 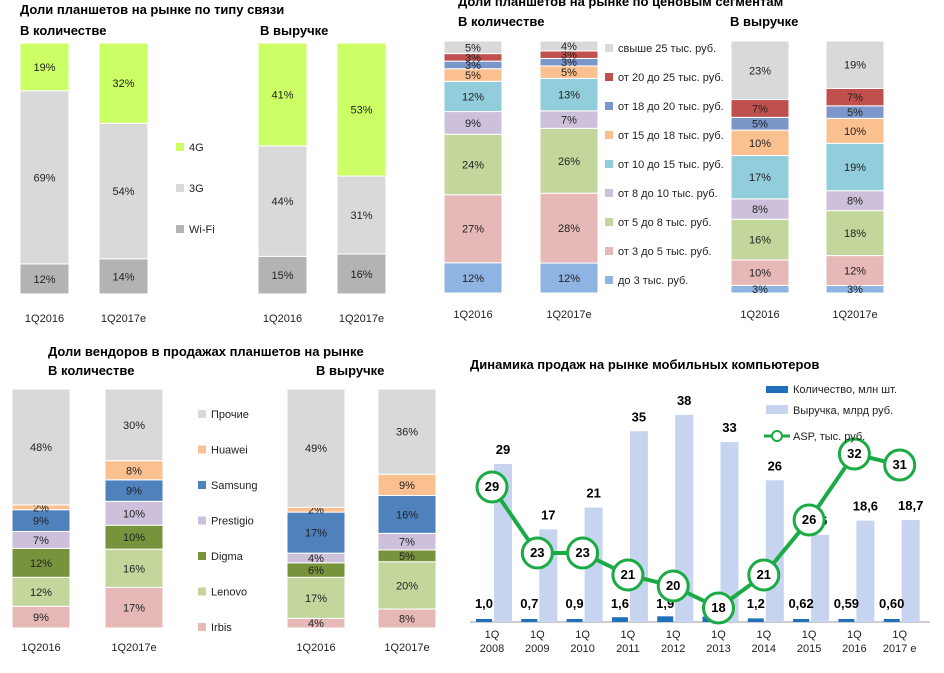 I want to click on price-segment-category-label: 1Q2017e, so click(x=854, y=315).